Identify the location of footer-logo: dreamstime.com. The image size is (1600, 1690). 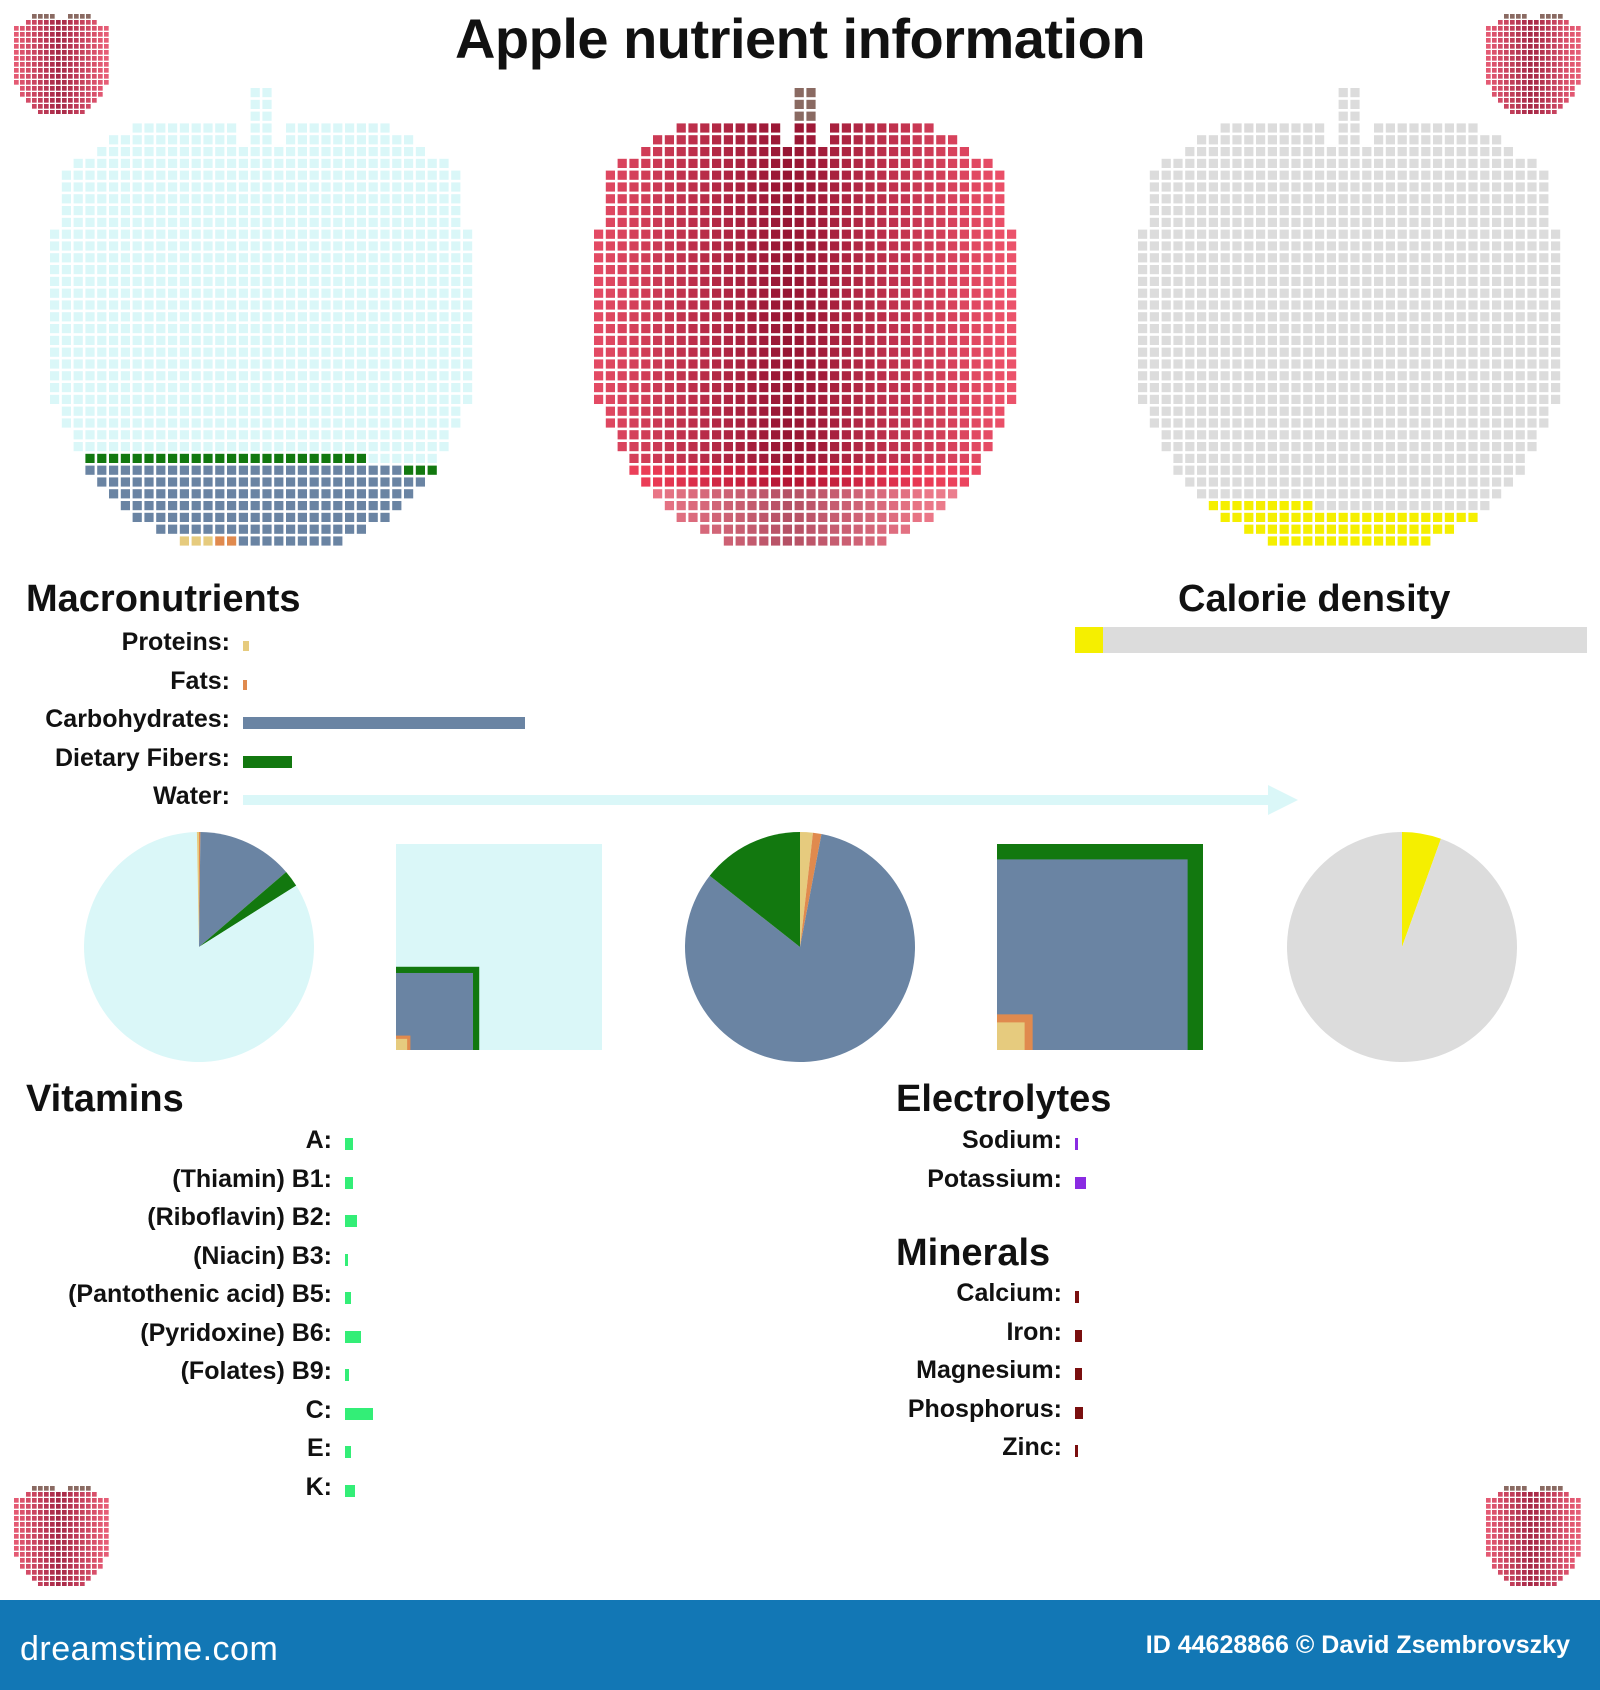
(149, 1649).